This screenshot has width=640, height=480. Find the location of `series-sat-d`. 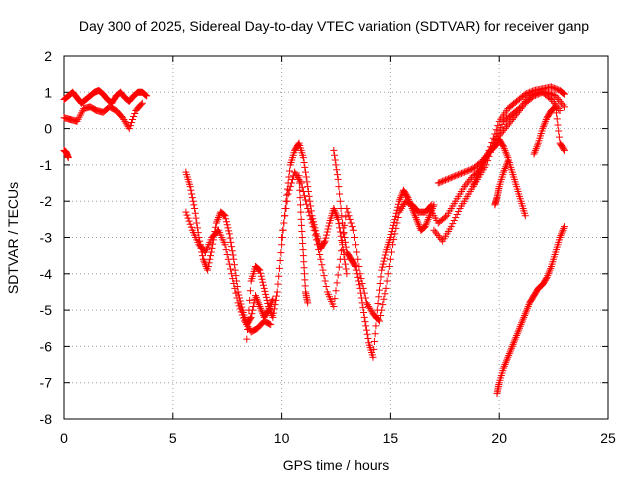

series-sat-d is located at coordinates (229, 248).